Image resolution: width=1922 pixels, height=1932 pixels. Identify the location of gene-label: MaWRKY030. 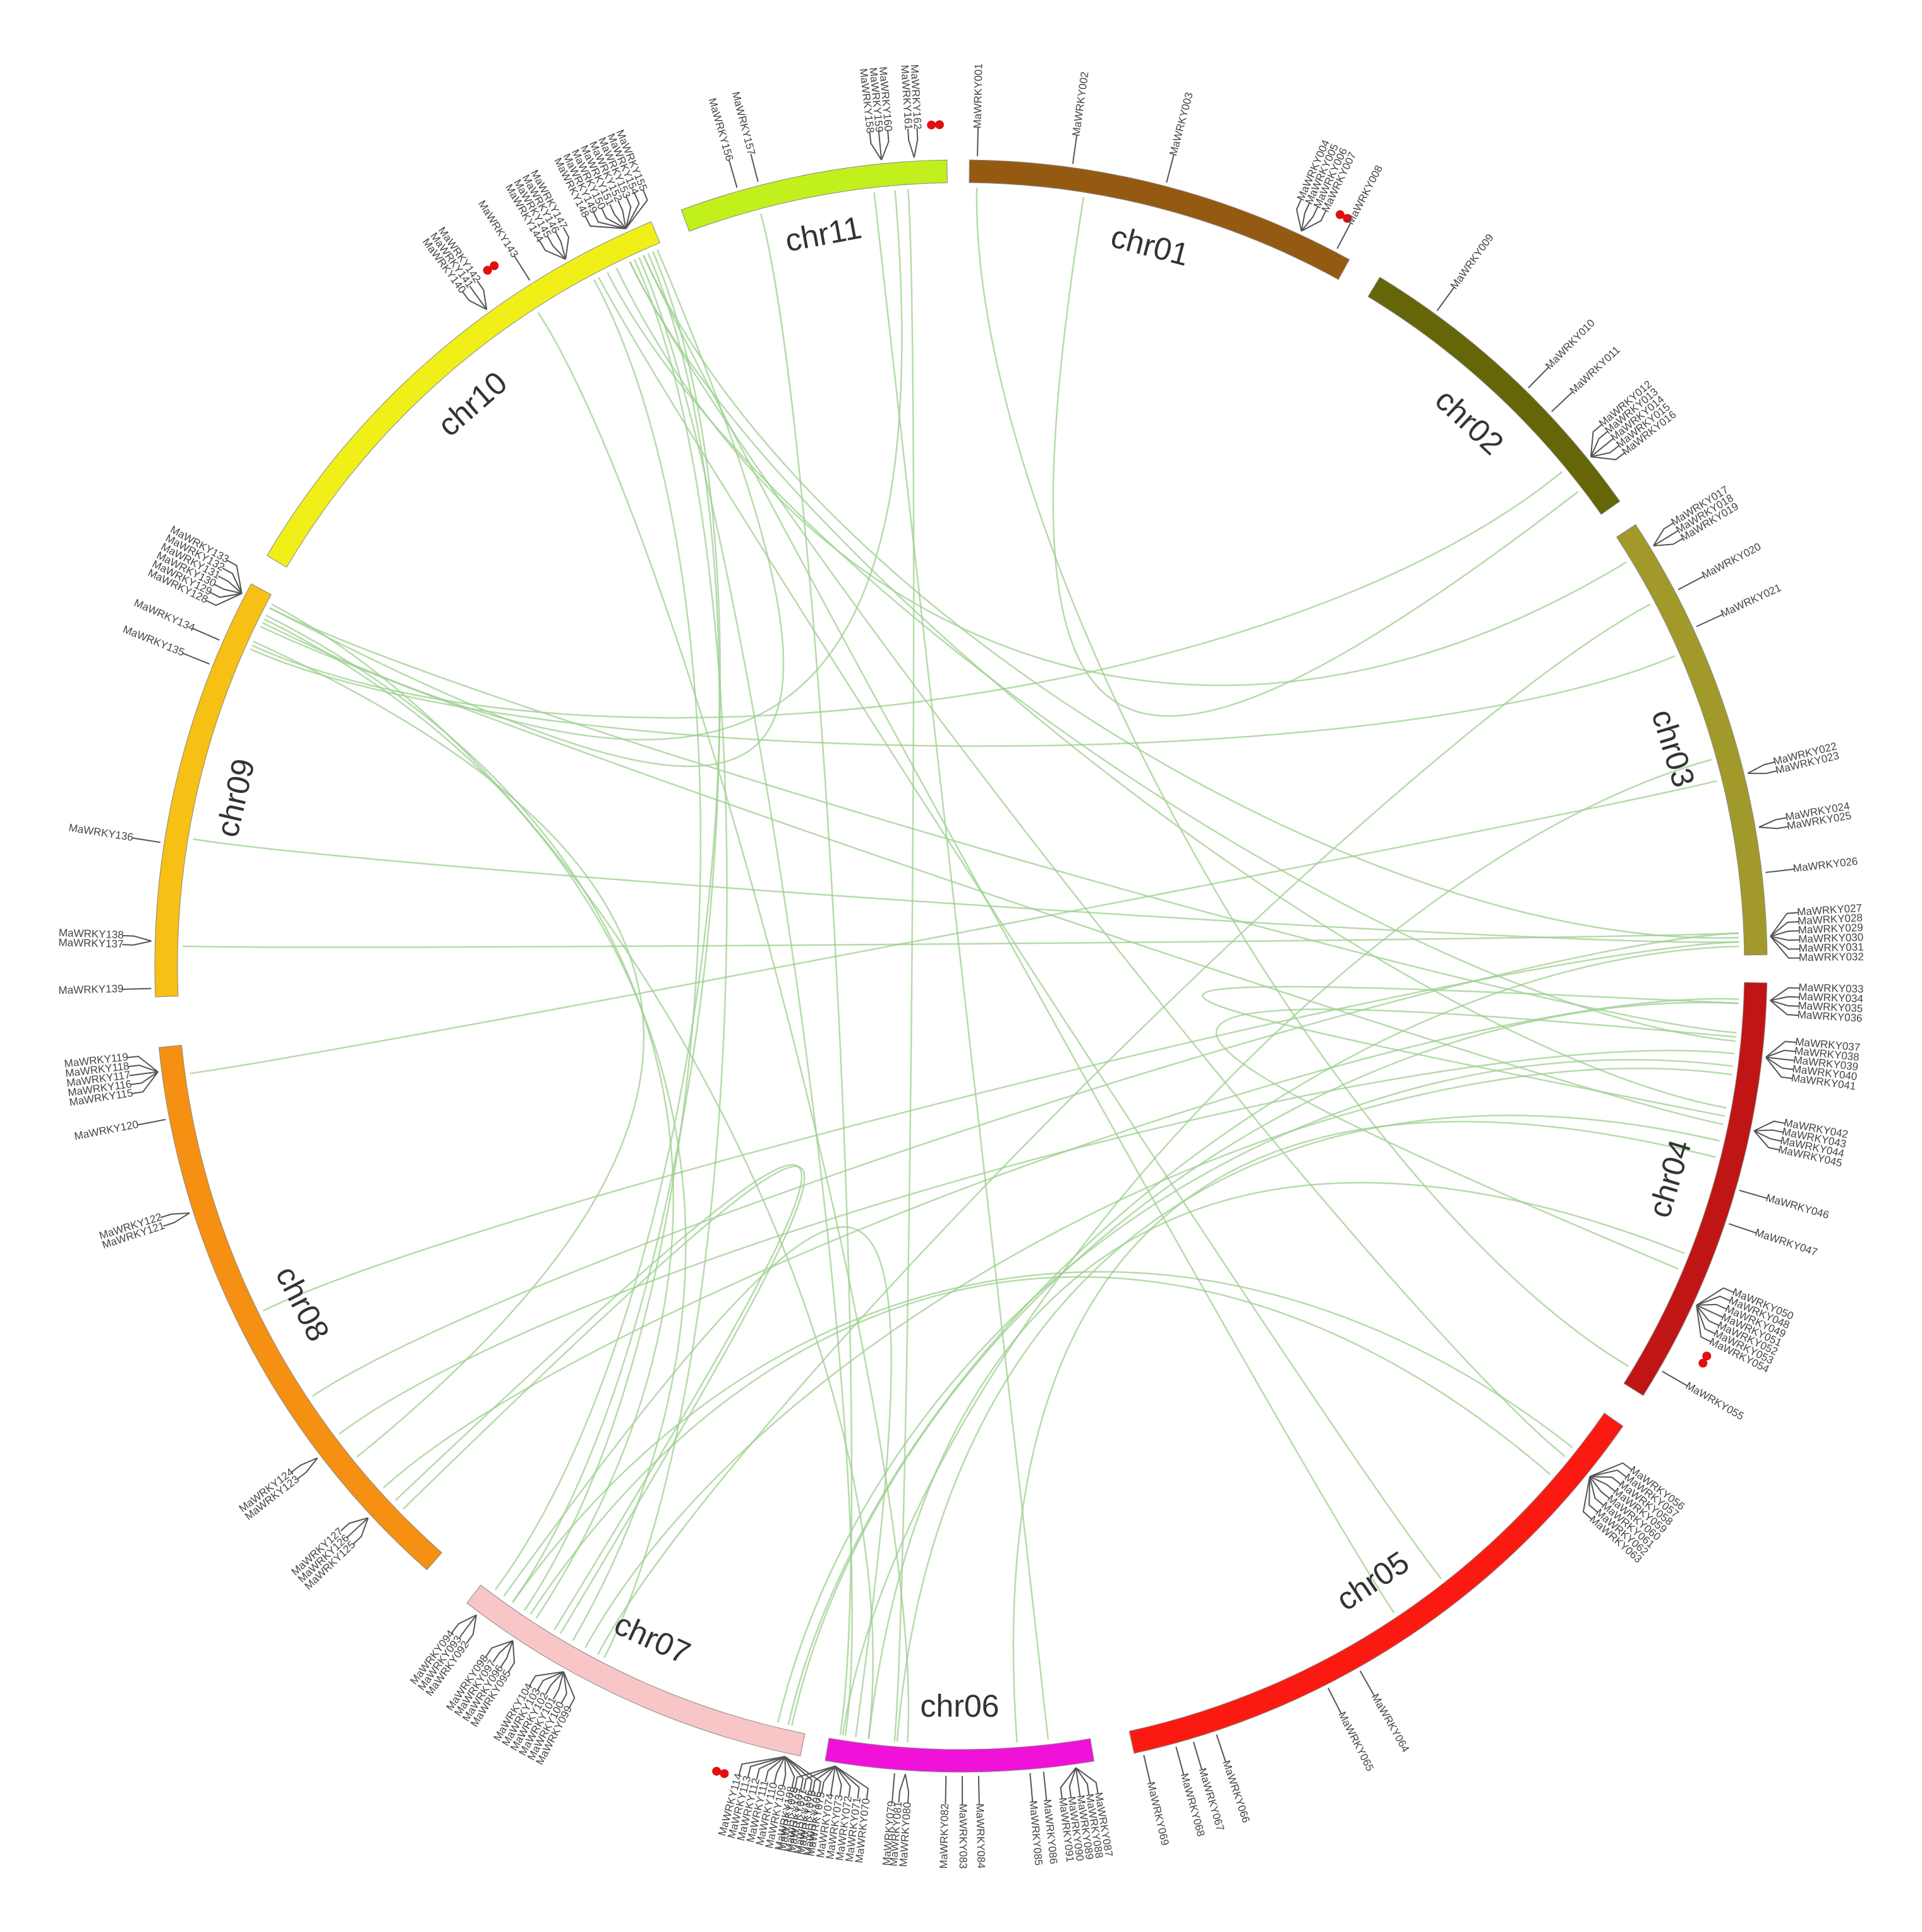
(1831, 938).